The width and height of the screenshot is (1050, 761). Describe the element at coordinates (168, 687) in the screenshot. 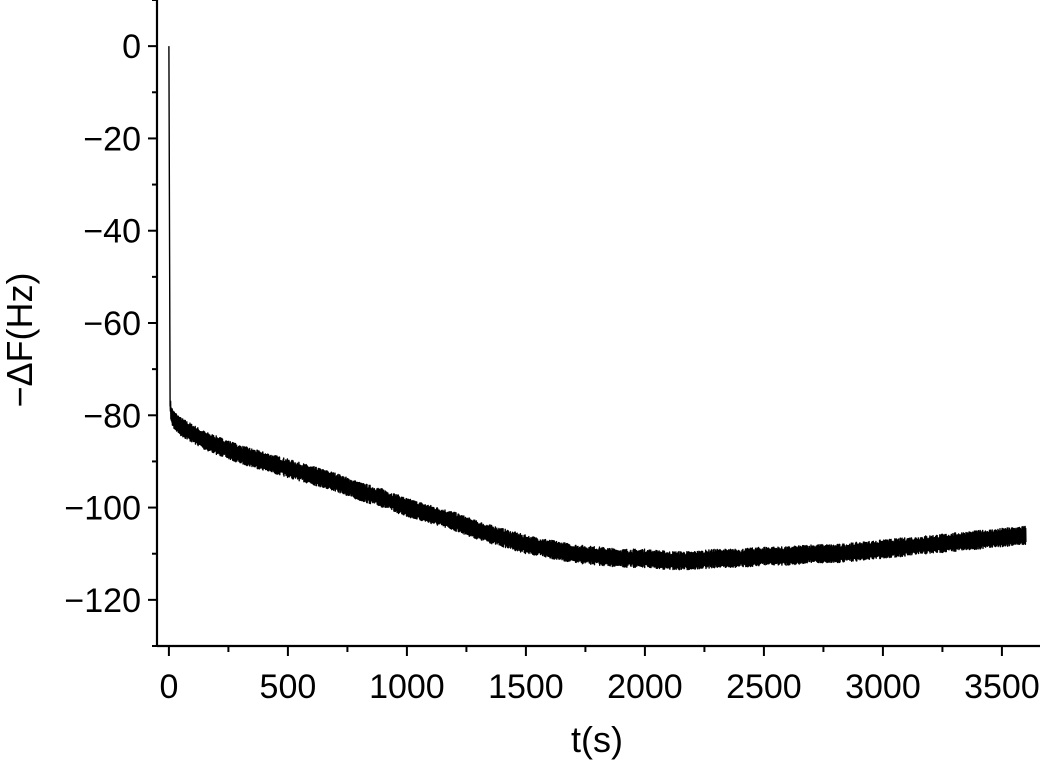

I see `x-tick-label: 0` at that location.